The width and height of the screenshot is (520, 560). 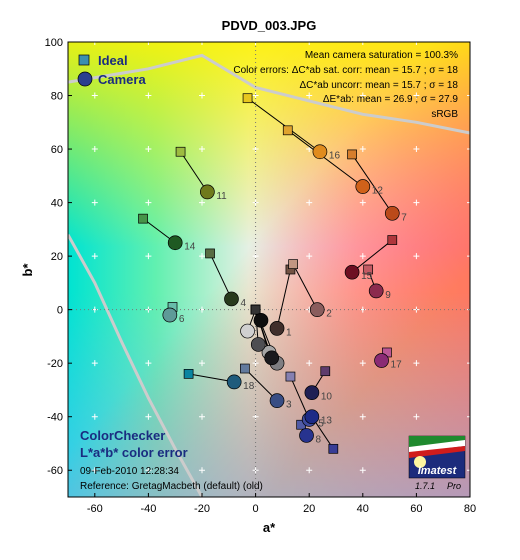 What do you see at coordinates (256, 509) in the screenshot?
I see `x-tick-label: 0` at bounding box center [256, 509].